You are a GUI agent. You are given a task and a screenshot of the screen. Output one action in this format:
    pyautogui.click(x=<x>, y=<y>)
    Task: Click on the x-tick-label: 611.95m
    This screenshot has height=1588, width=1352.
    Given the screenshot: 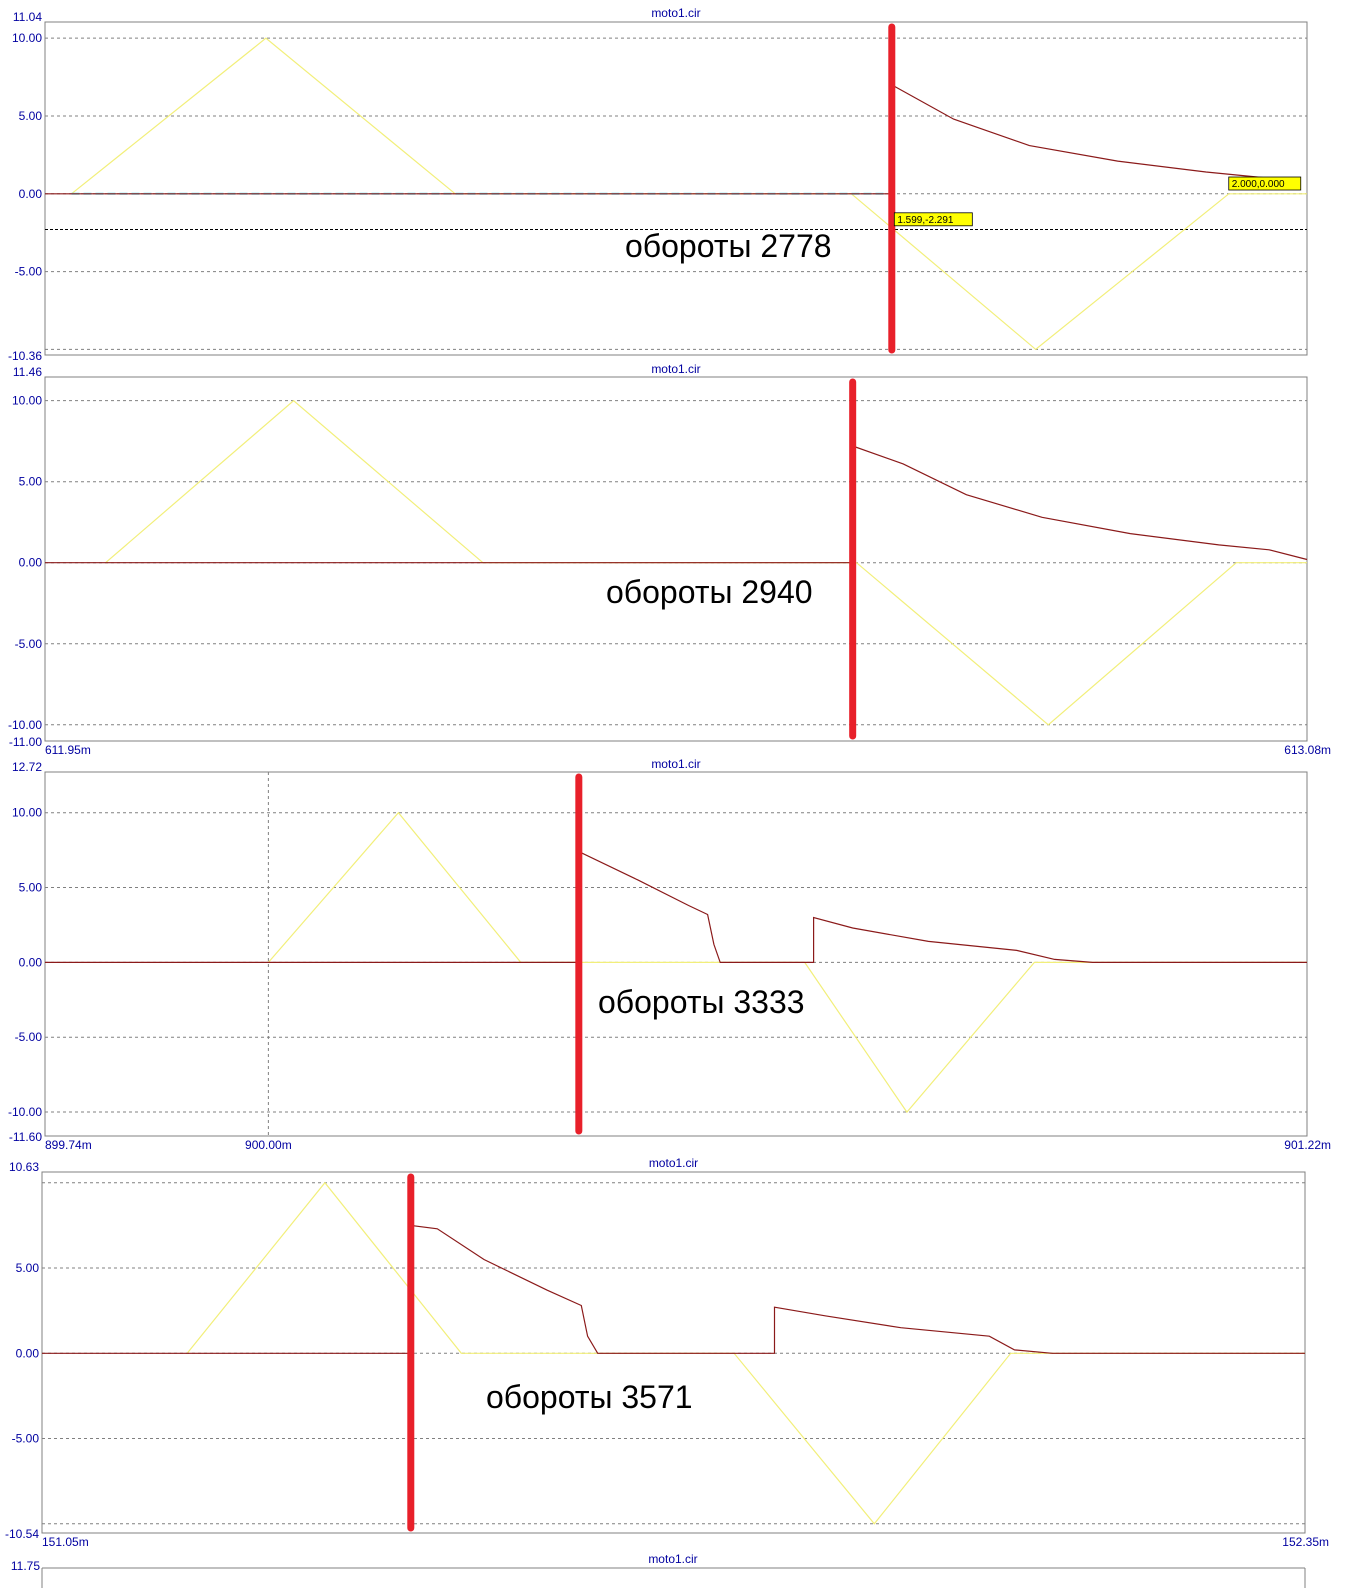 What is the action you would take?
    pyautogui.click(x=68, y=750)
    